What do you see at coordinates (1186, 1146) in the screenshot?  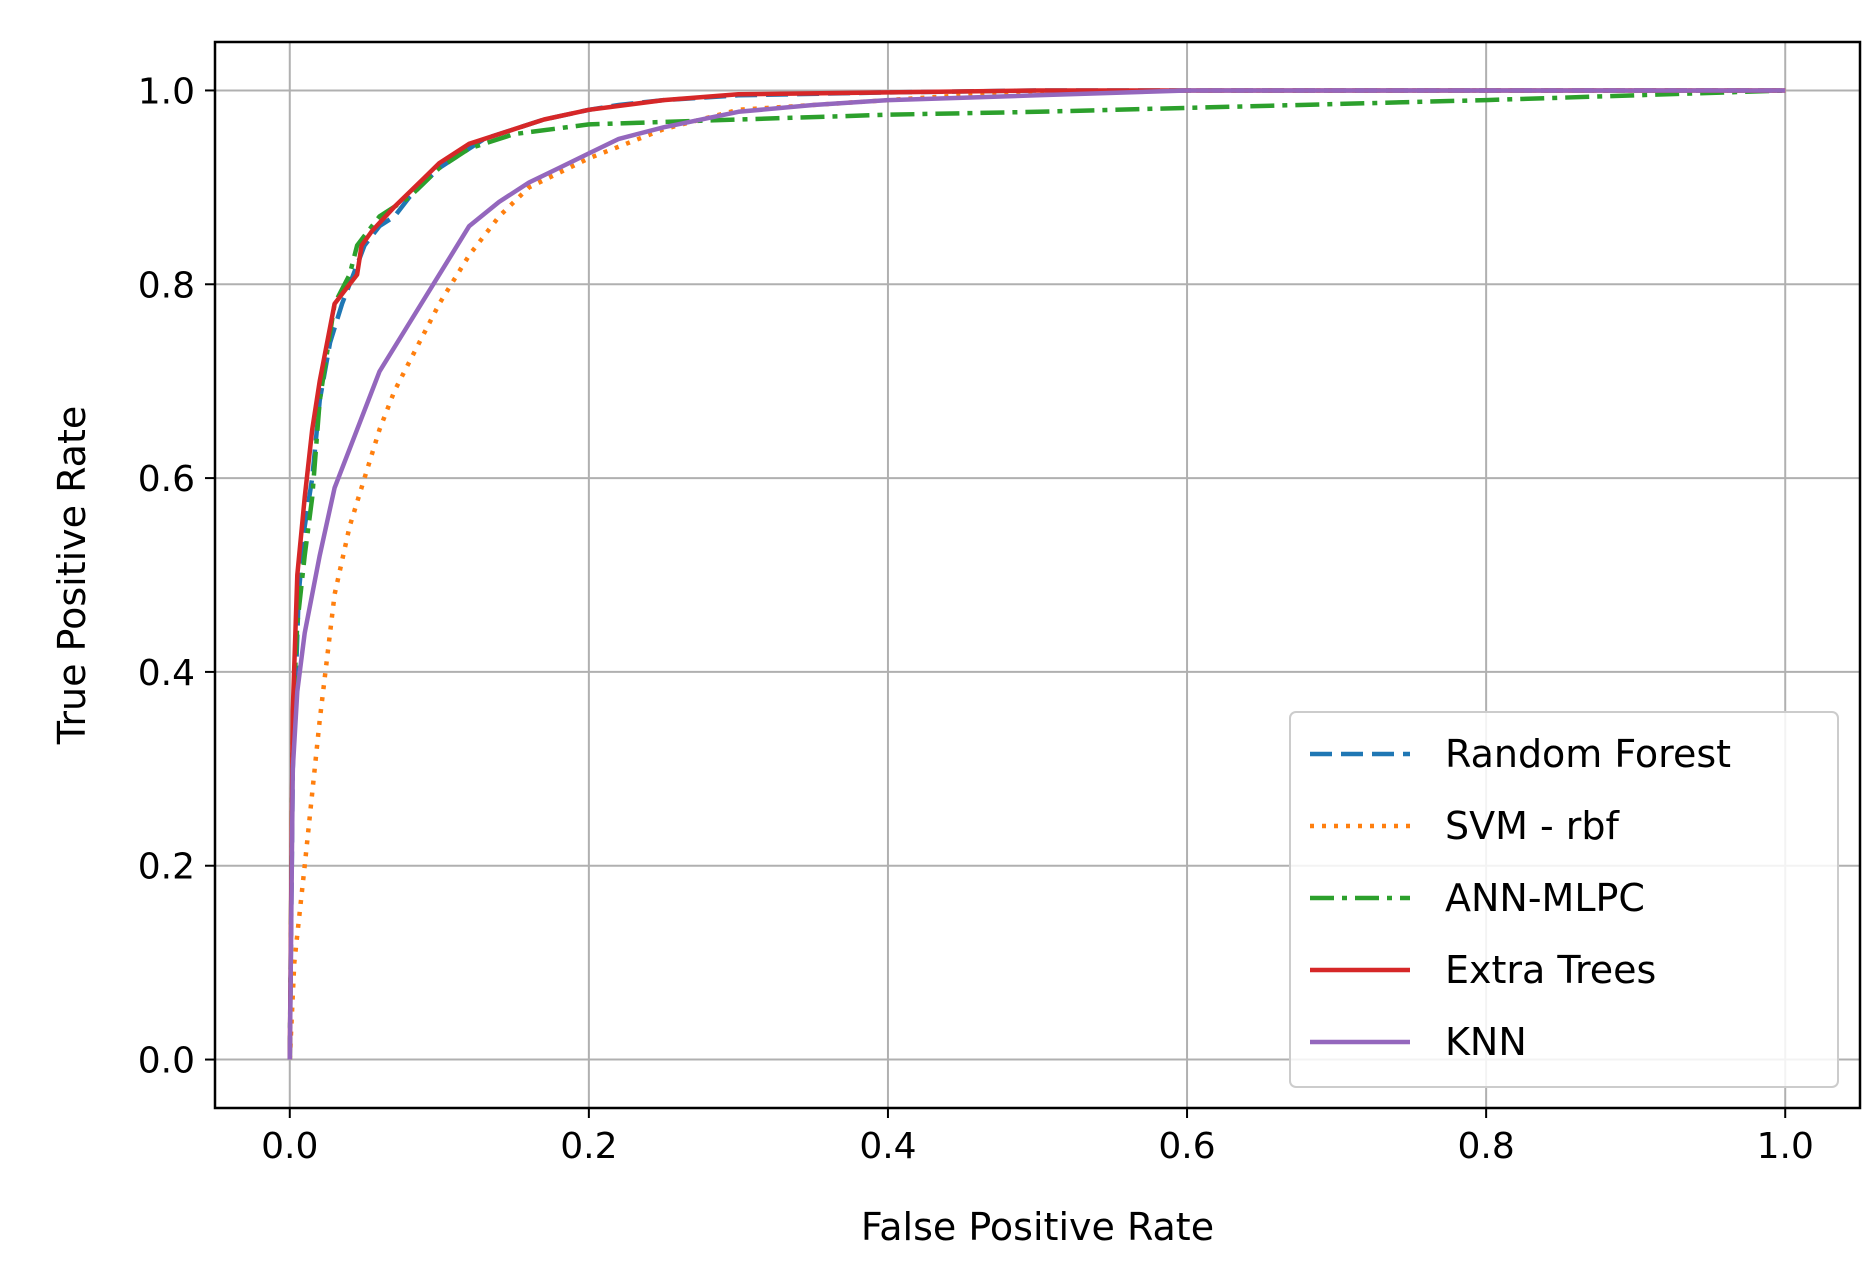 I see `x-tick-label: 0.6` at bounding box center [1186, 1146].